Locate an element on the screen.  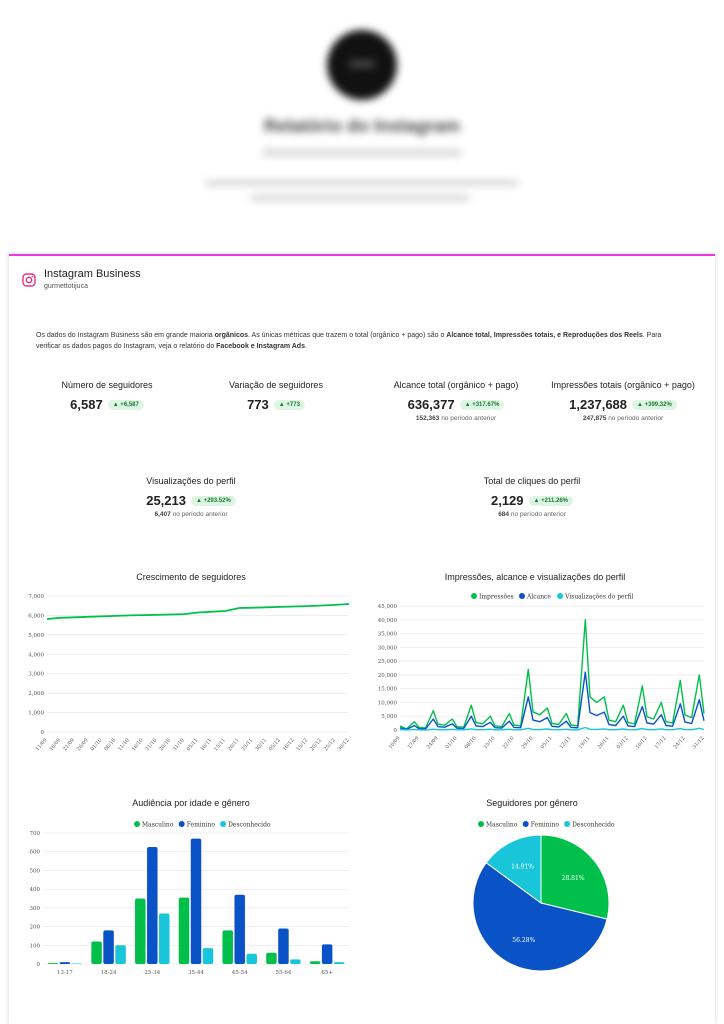
x-tick-label: 19/11 is located at coordinates (585, 742).